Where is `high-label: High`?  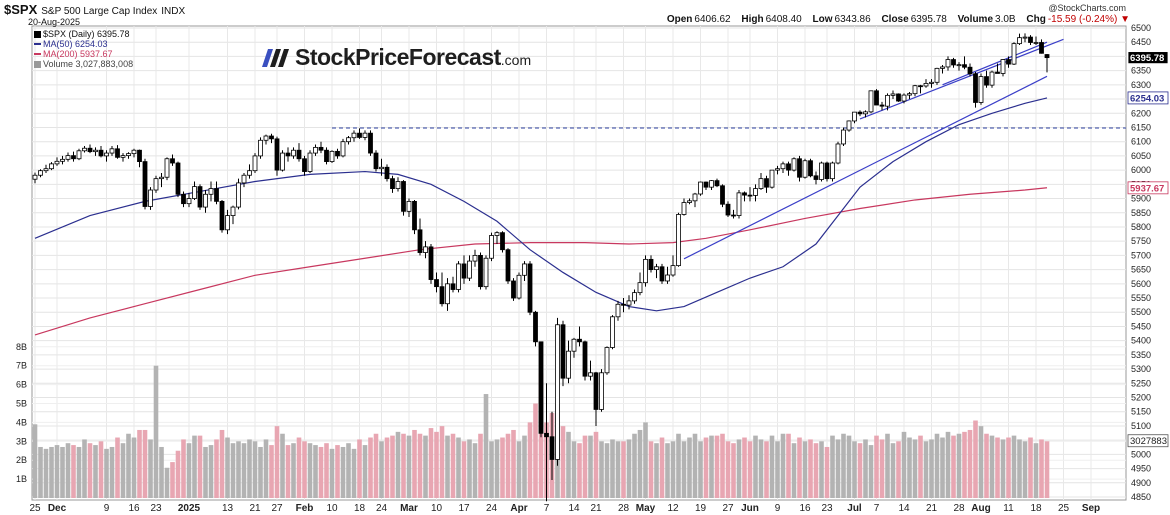 high-label: High is located at coordinates (752, 19).